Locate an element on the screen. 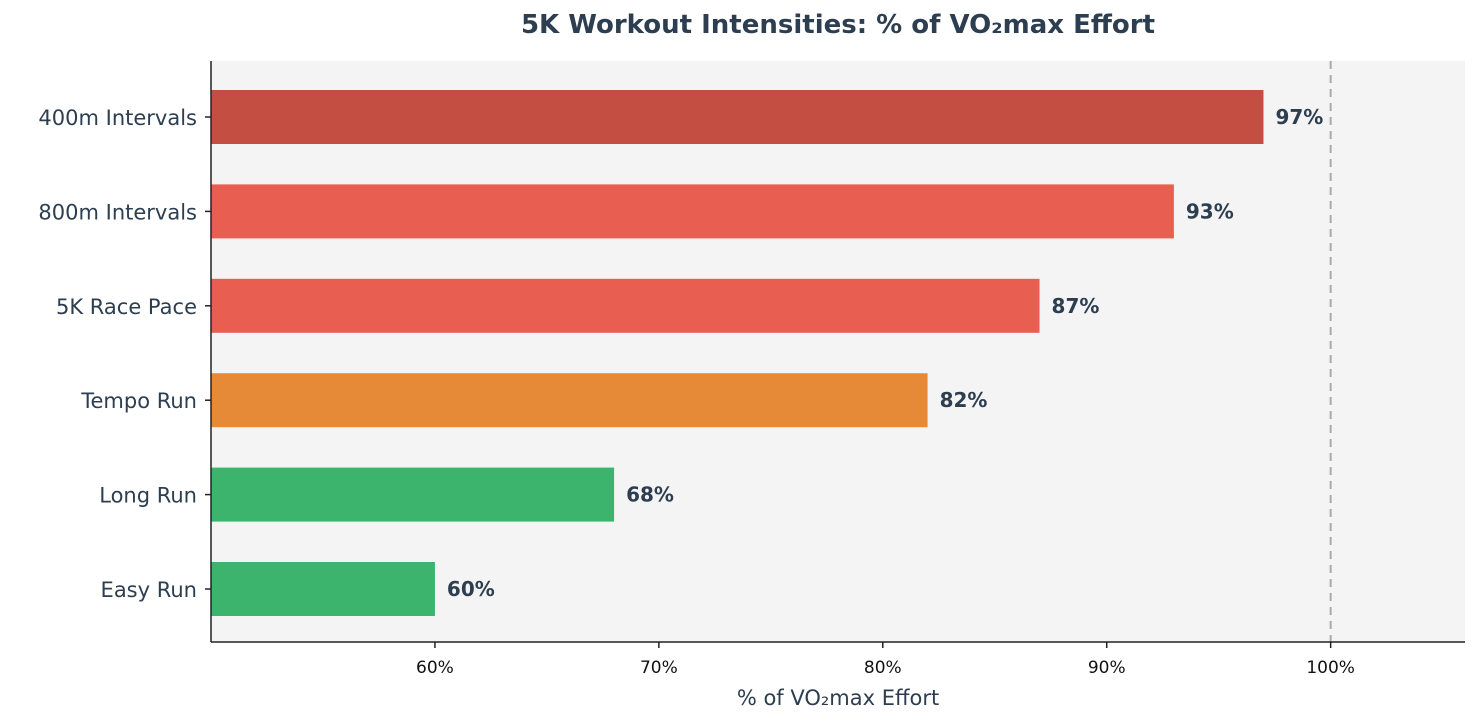  category-label-4: Long Run is located at coordinates (148, 496).